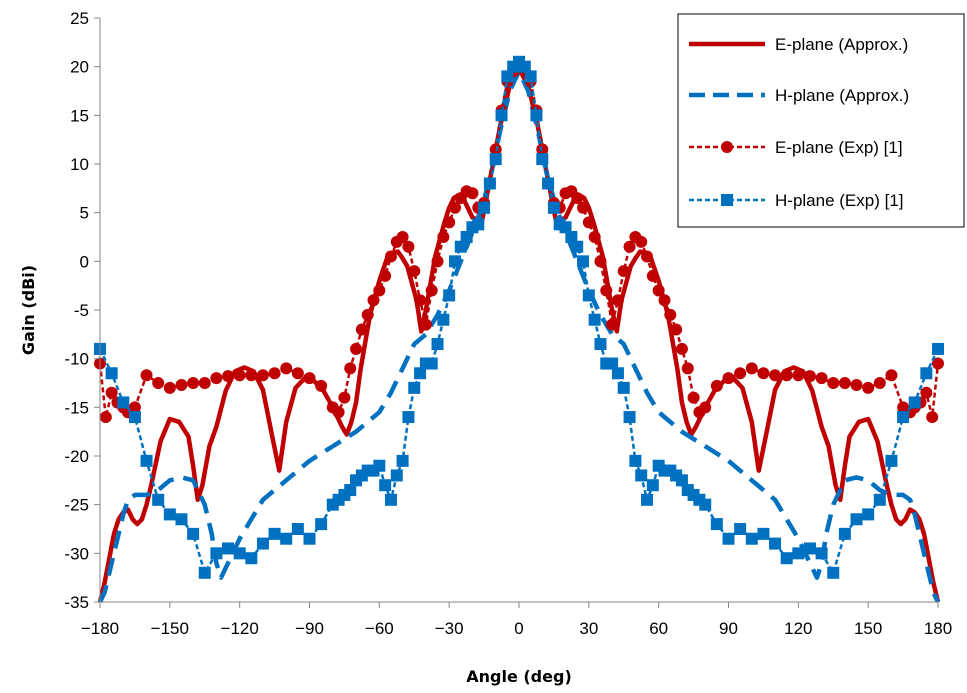 This screenshot has width=967, height=693. I want to click on legend-label-e-exp: E-plane (Exp) [1], so click(839, 147).